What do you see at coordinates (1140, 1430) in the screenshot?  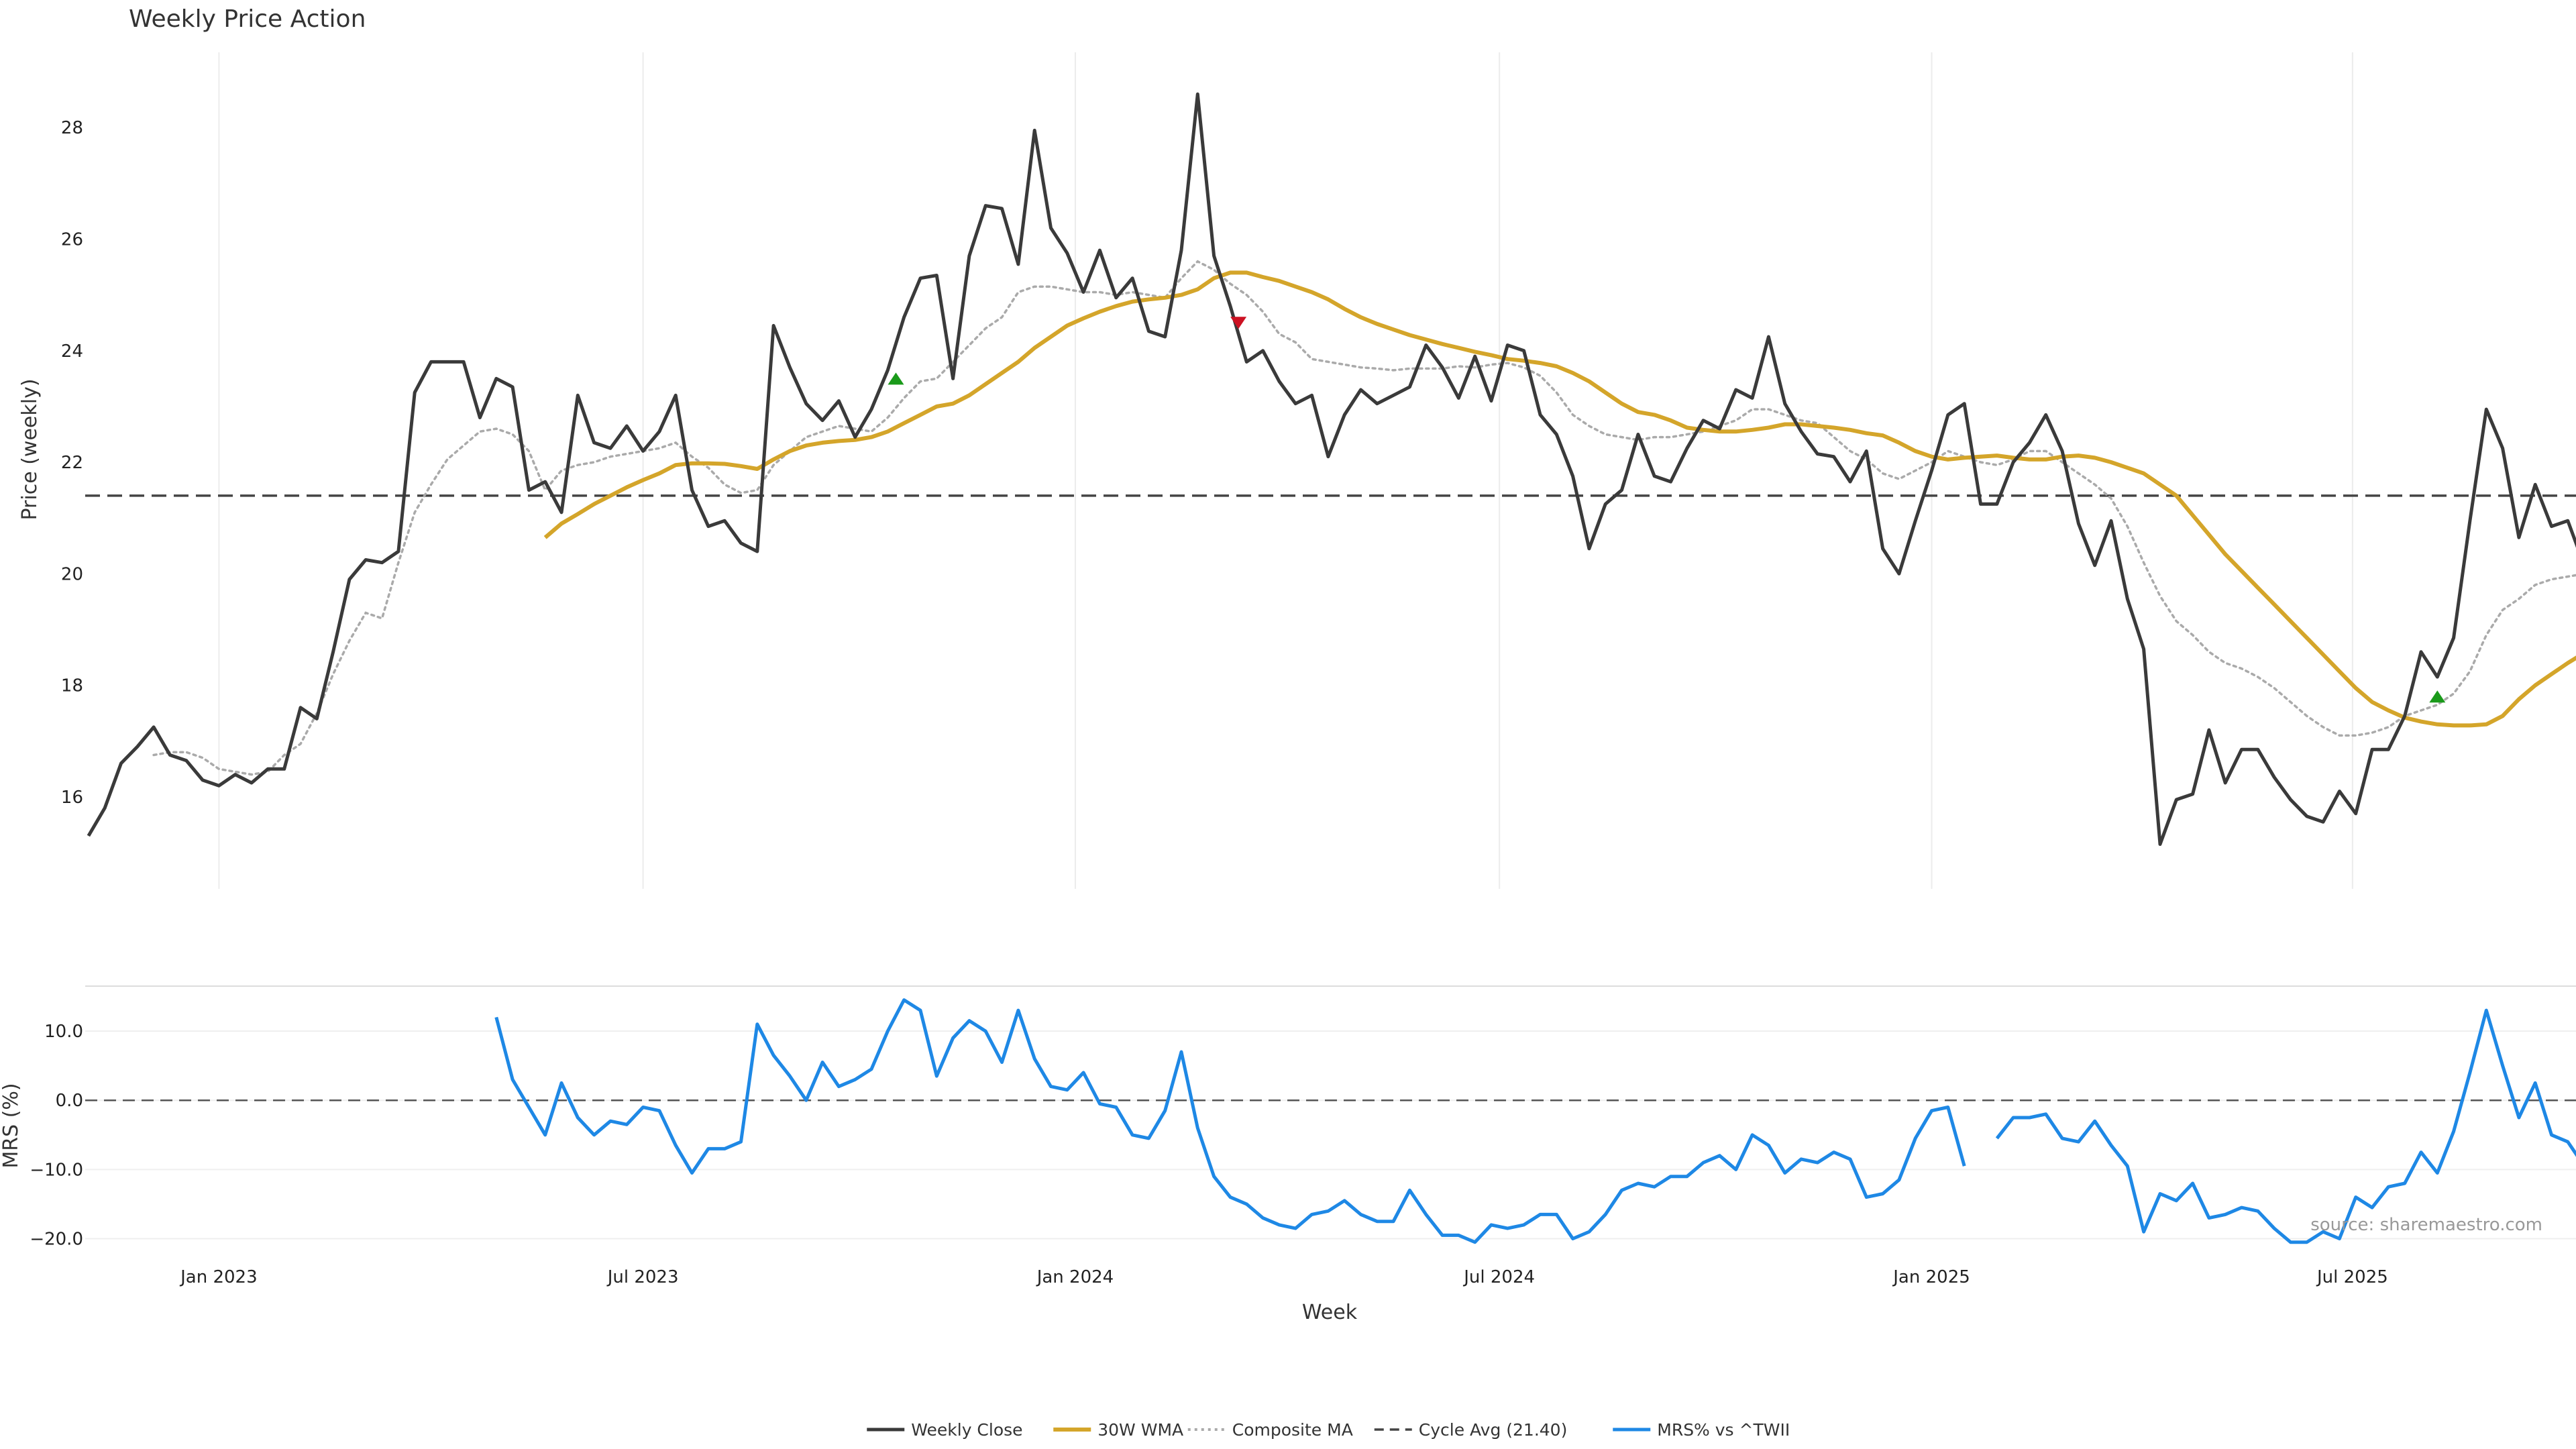 I see `legend-label: 30W WMA` at bounding box center [1140, 1430].